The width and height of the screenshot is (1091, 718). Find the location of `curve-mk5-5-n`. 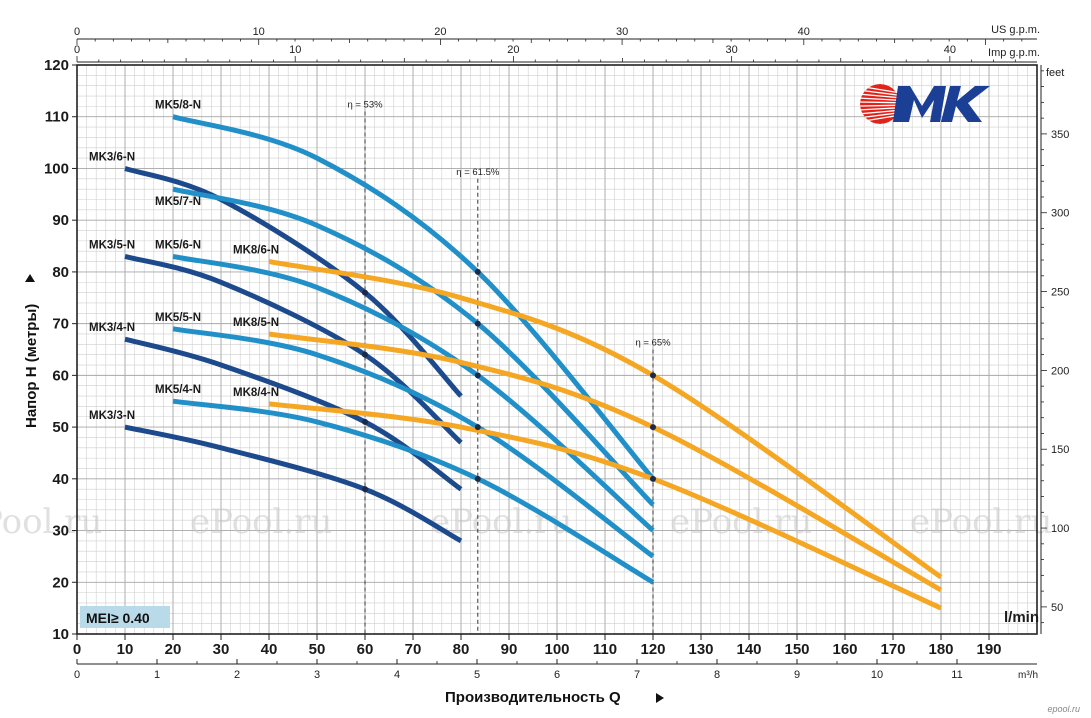

curve-mk5-5-n is located at coordinates (413, 442).